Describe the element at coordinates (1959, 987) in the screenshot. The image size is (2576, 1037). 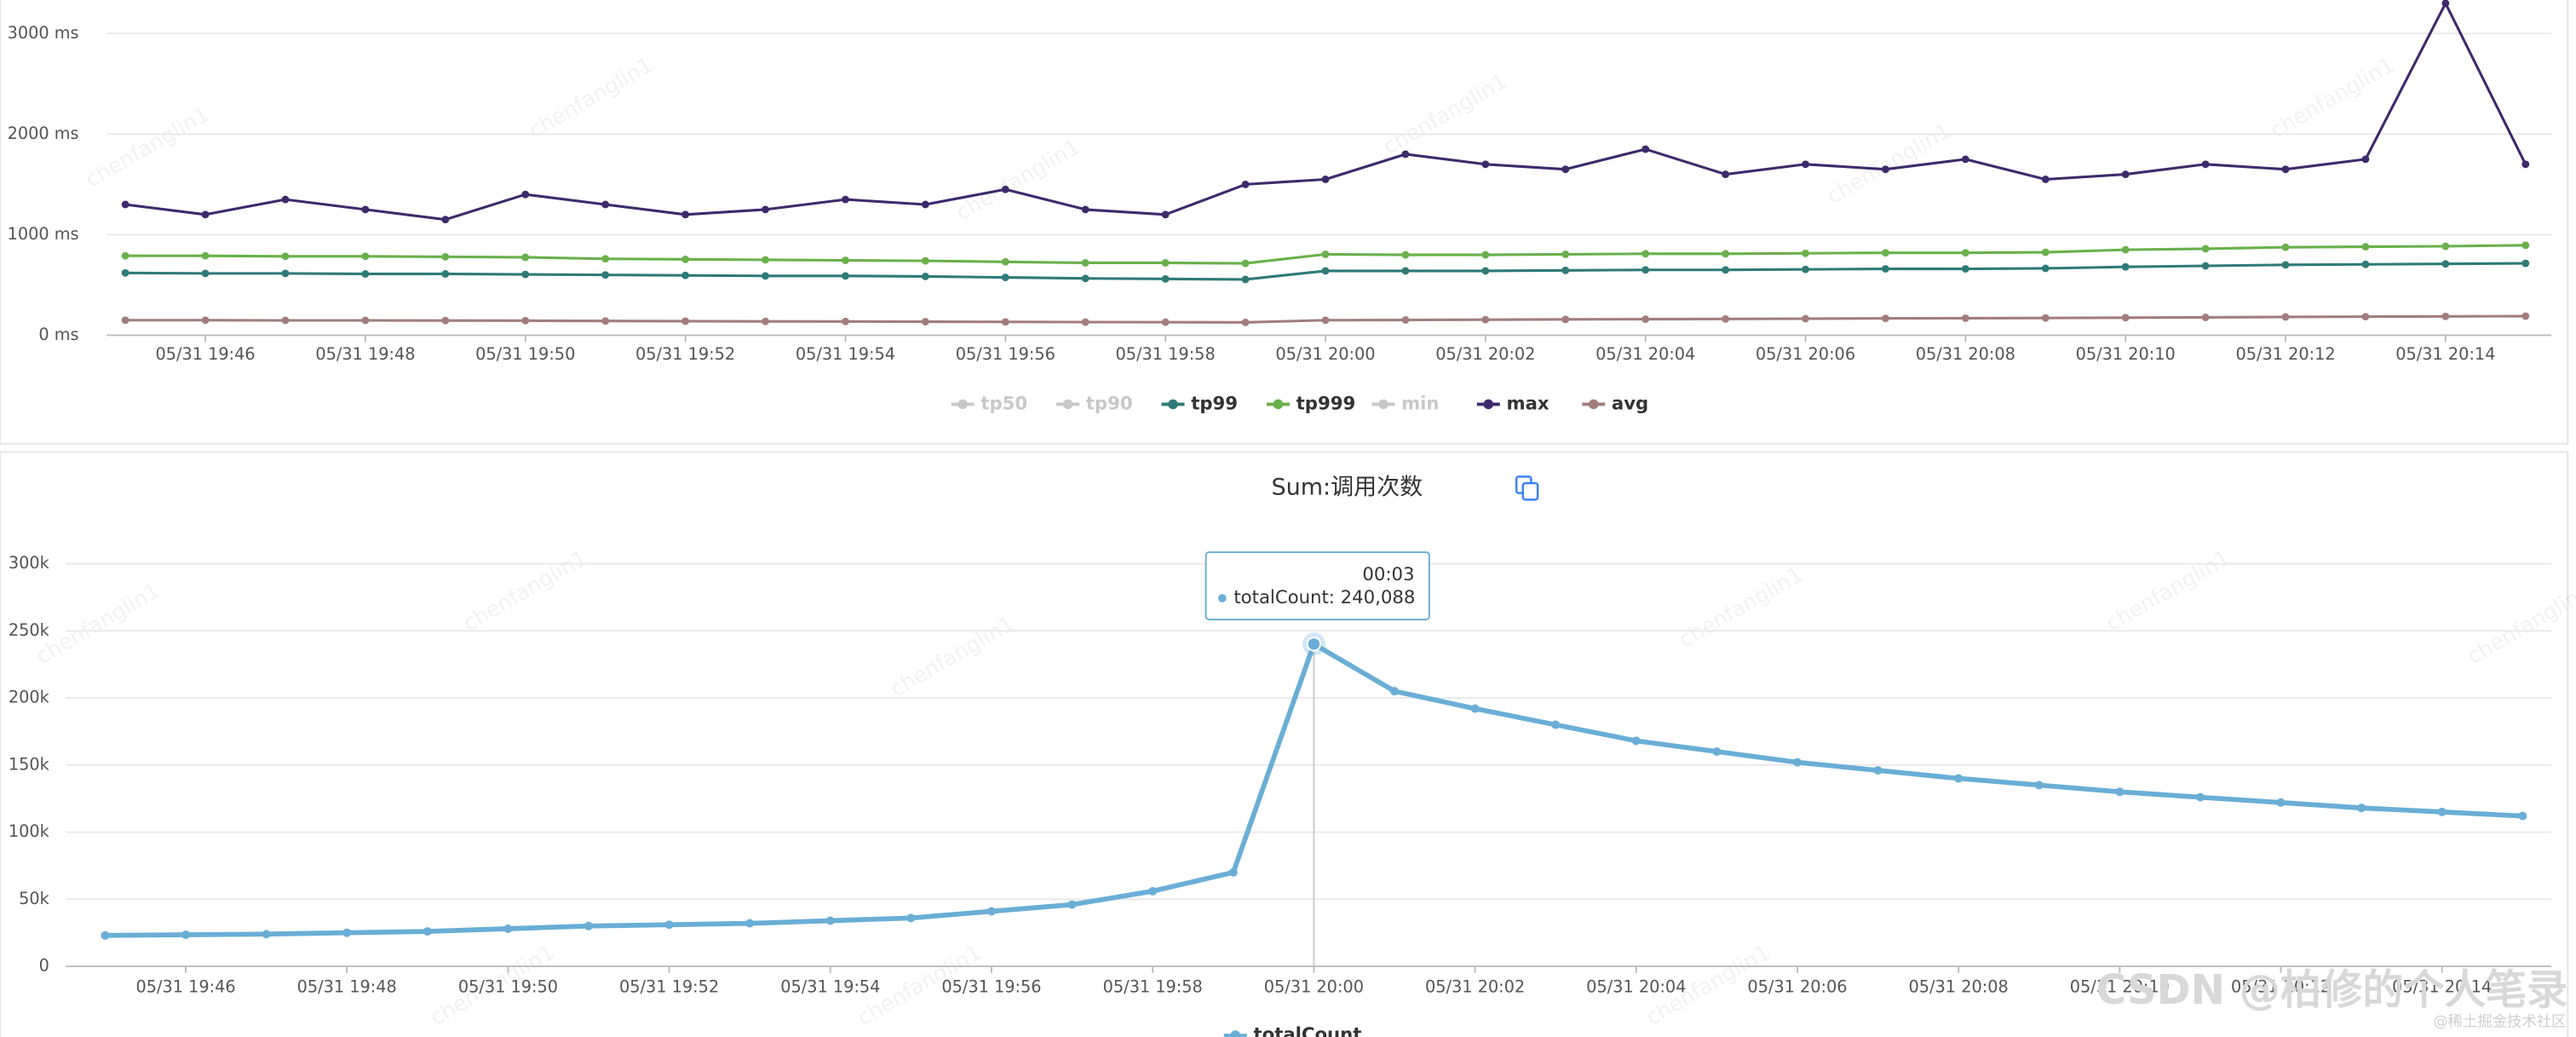
I see `x-tick-label: 05/31 20:08` at that location.